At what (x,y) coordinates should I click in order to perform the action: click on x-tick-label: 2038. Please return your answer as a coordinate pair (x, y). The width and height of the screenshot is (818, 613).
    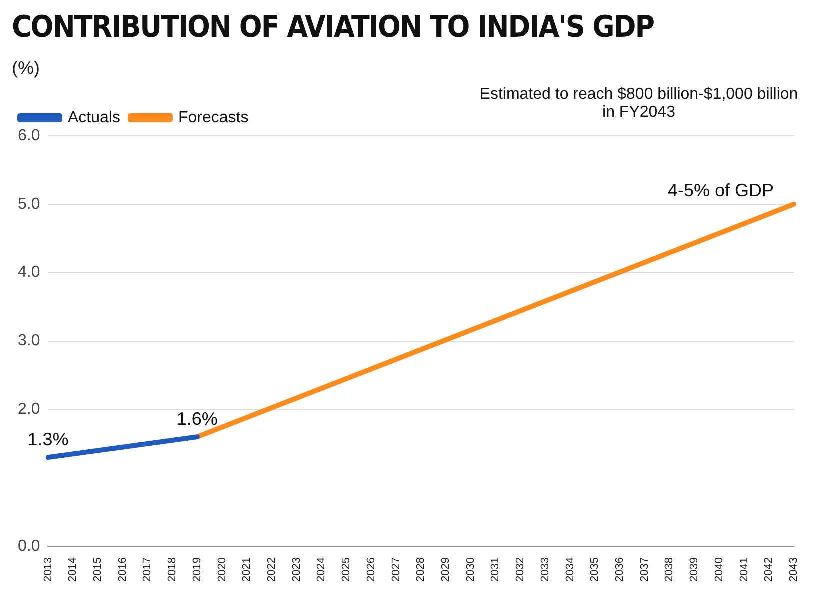
    Looking at the image, I should click on (670, 570).